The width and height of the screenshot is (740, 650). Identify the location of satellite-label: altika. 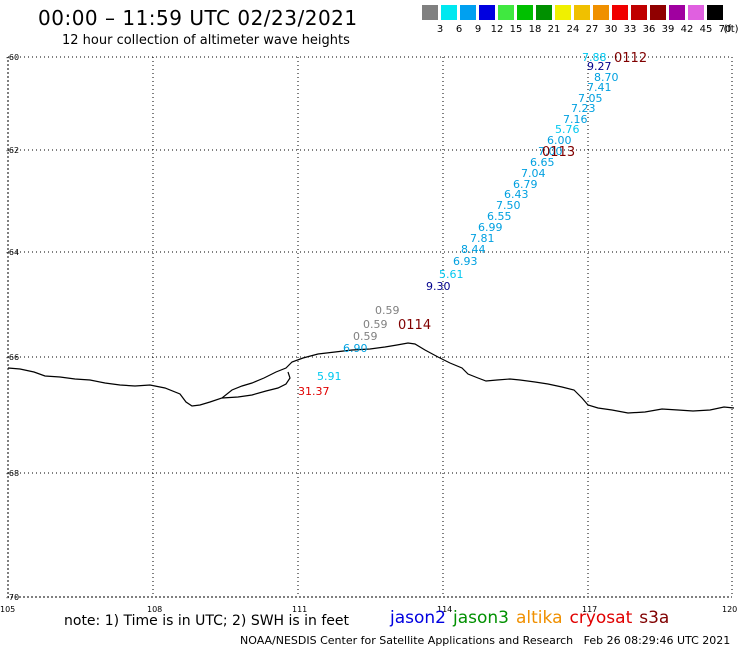
(539, 618).